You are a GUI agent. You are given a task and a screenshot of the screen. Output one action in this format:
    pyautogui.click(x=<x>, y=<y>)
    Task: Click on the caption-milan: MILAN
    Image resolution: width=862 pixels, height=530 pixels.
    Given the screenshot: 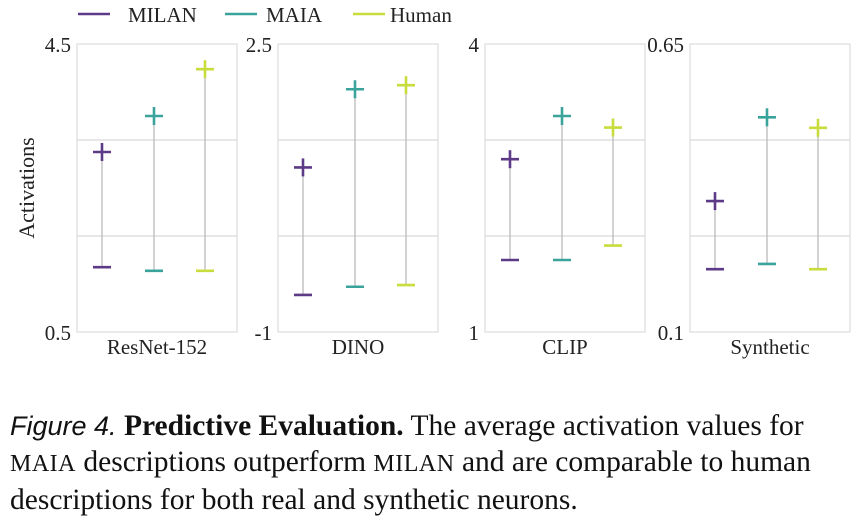 What is the action you would take?
    pyautogui.click(x=414, y=464)
    